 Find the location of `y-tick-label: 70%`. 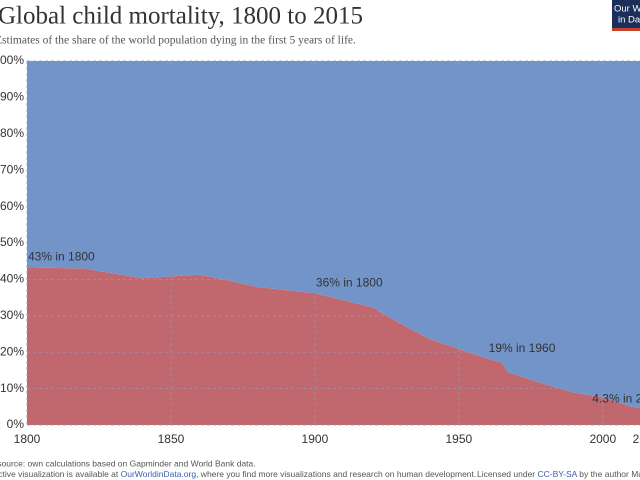

y-tick-label: 70% is located at coordinates (12, 169).